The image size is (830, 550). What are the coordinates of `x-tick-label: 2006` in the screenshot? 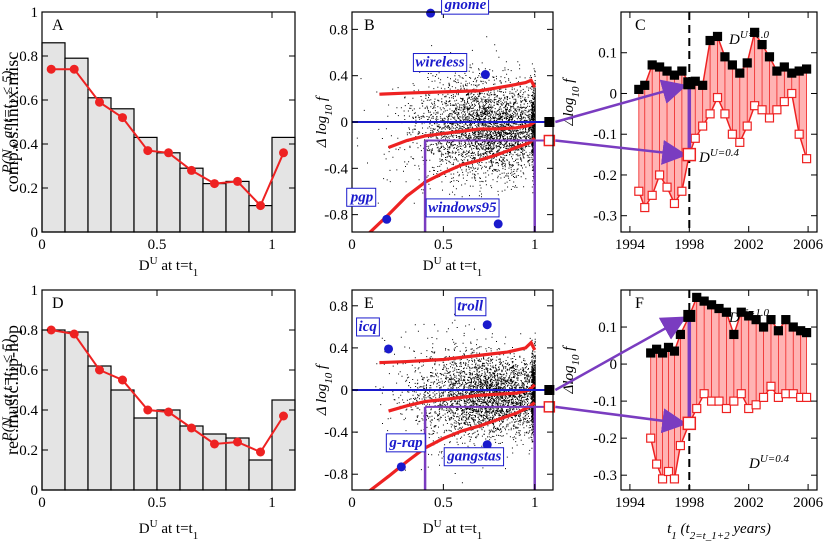 It's located at (808, 503).